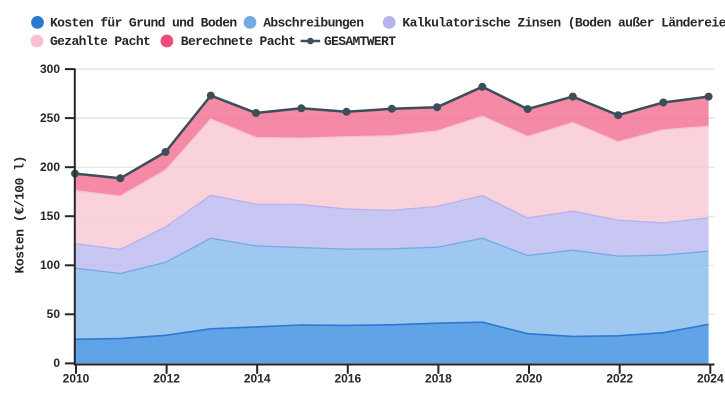  I want to click on svg-text: 2018, so click(438, 379).